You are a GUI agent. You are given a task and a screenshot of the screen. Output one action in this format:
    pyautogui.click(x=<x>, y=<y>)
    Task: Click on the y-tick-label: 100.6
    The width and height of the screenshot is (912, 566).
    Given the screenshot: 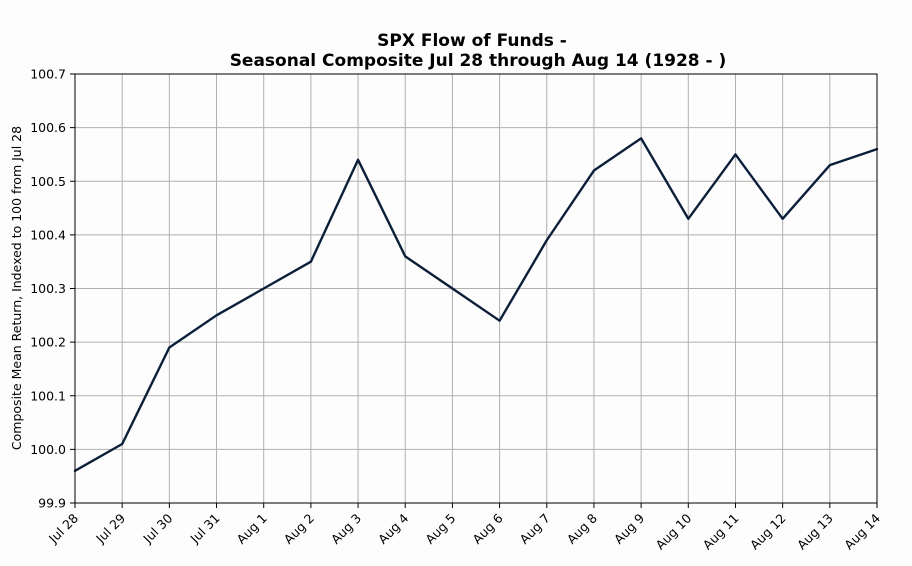 What is the action you would take?
    pyautogui.click(x=48, y=127)
    